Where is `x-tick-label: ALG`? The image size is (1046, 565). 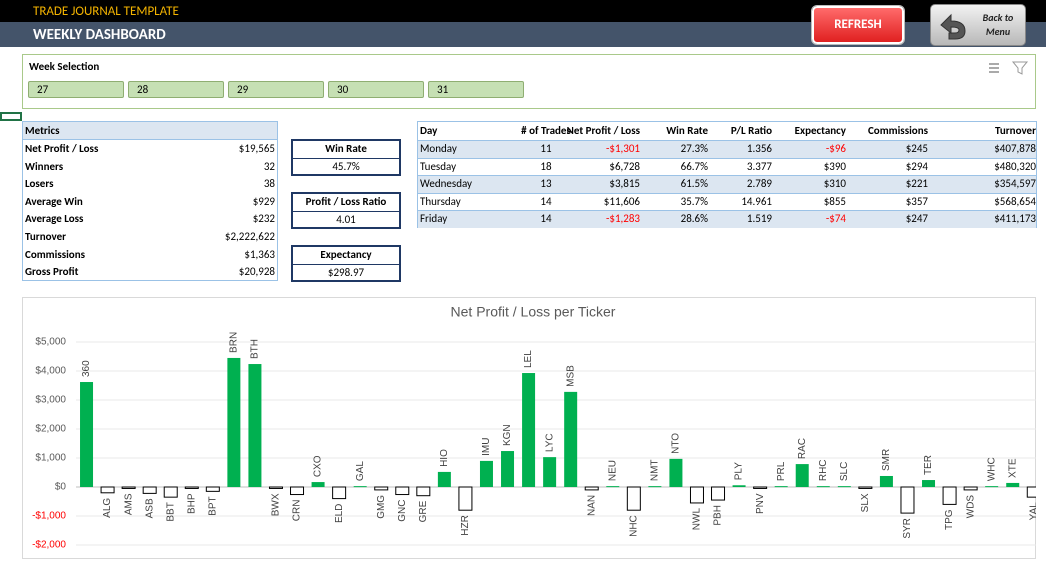
x-tick-label: ALG is located at coordinates (107, 508).